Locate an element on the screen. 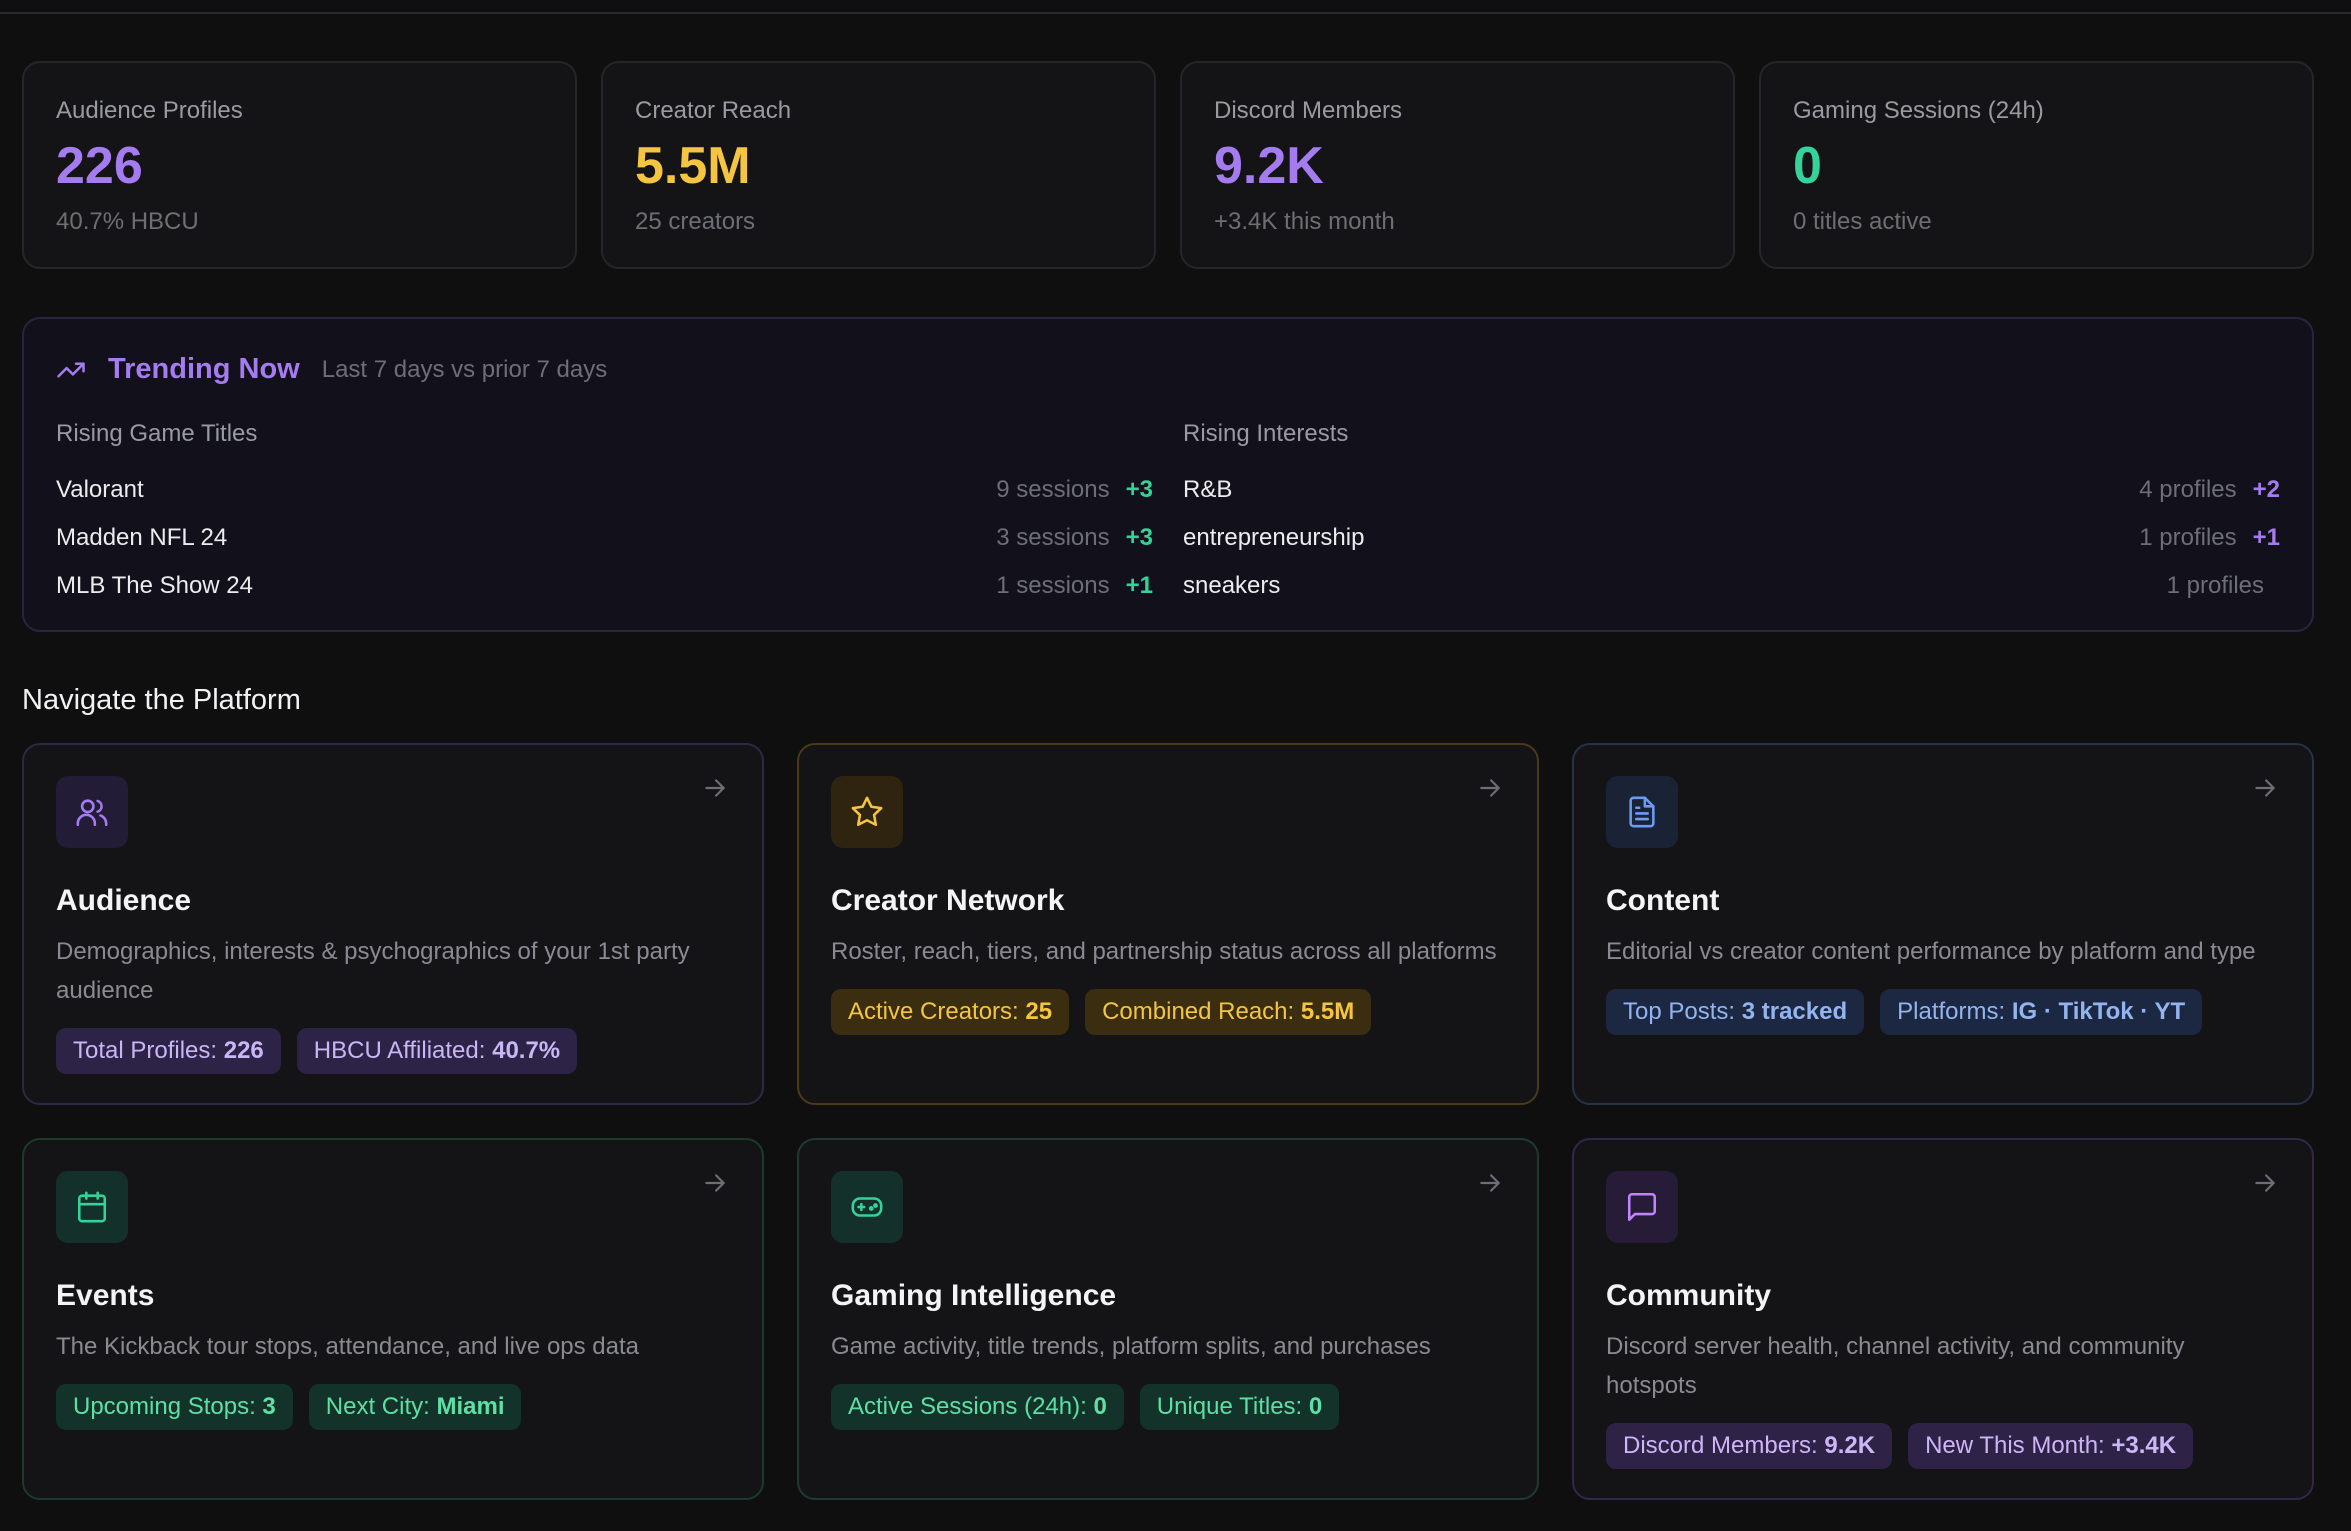  card-title: Creator Network is located at coordinates (948, 900).